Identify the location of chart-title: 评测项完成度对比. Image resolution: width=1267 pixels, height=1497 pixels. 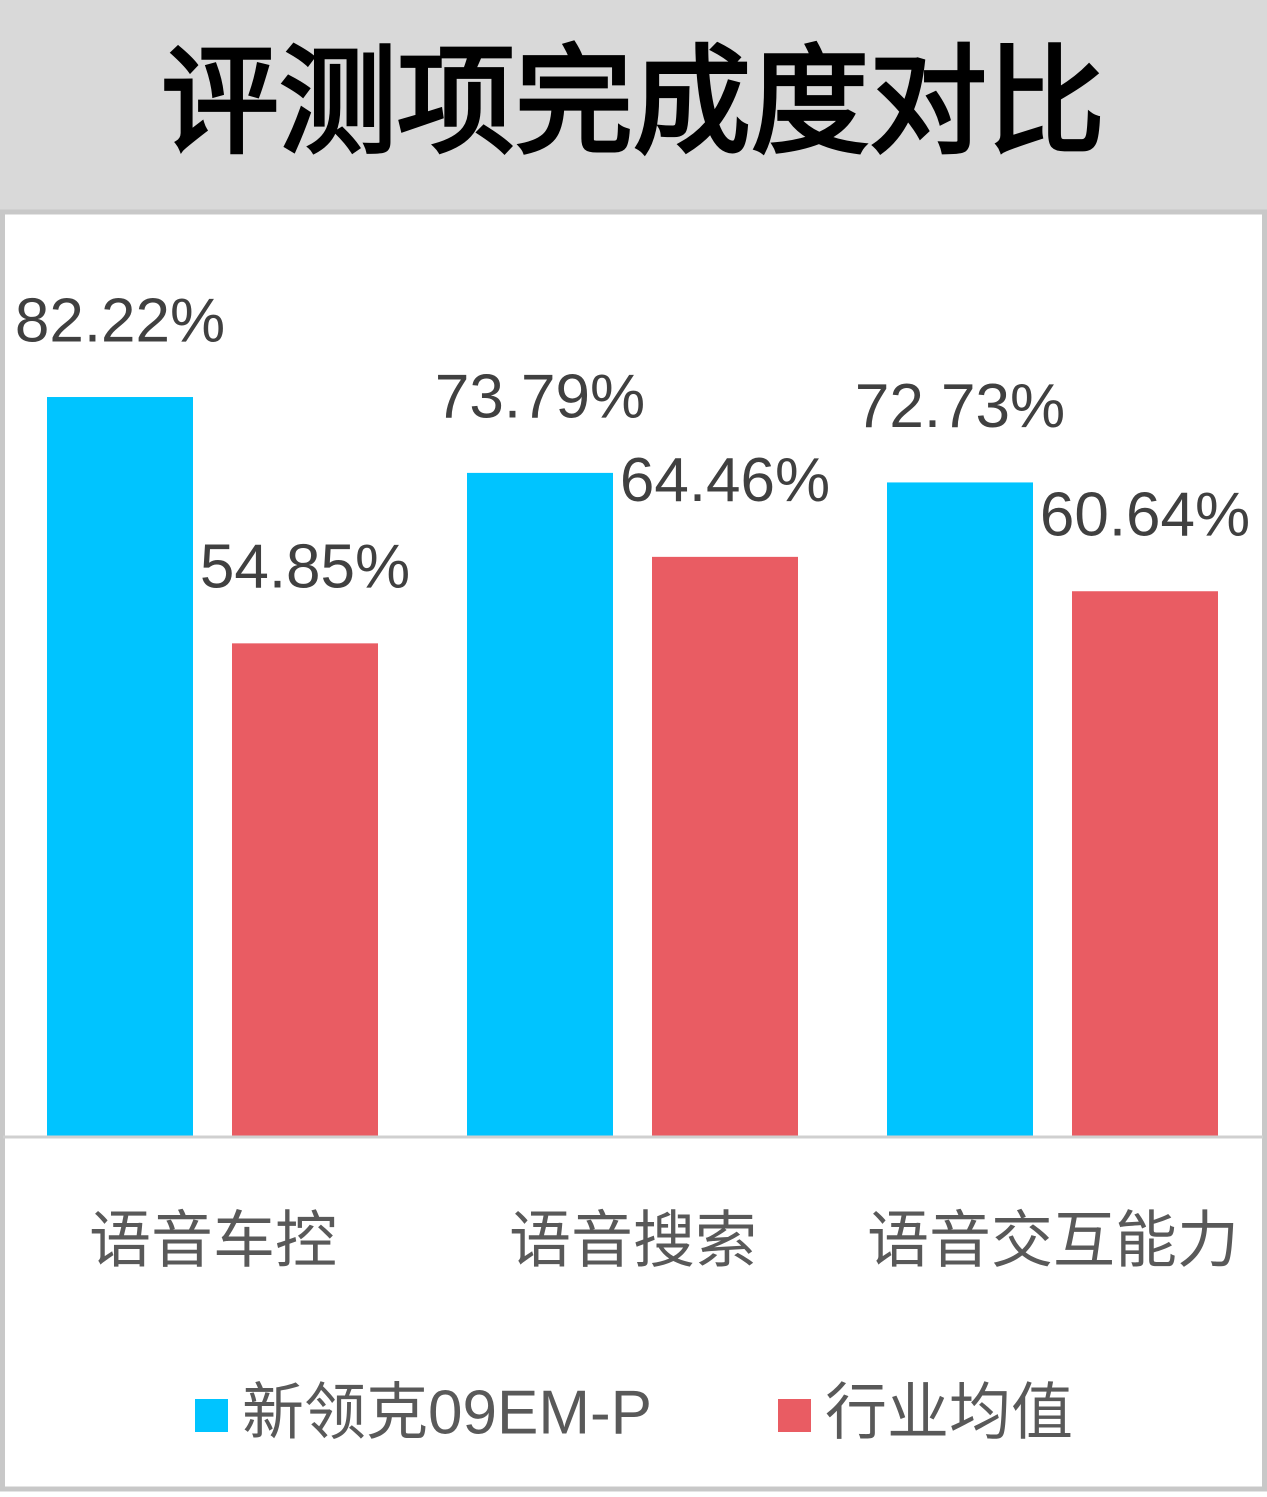
(633, 103).